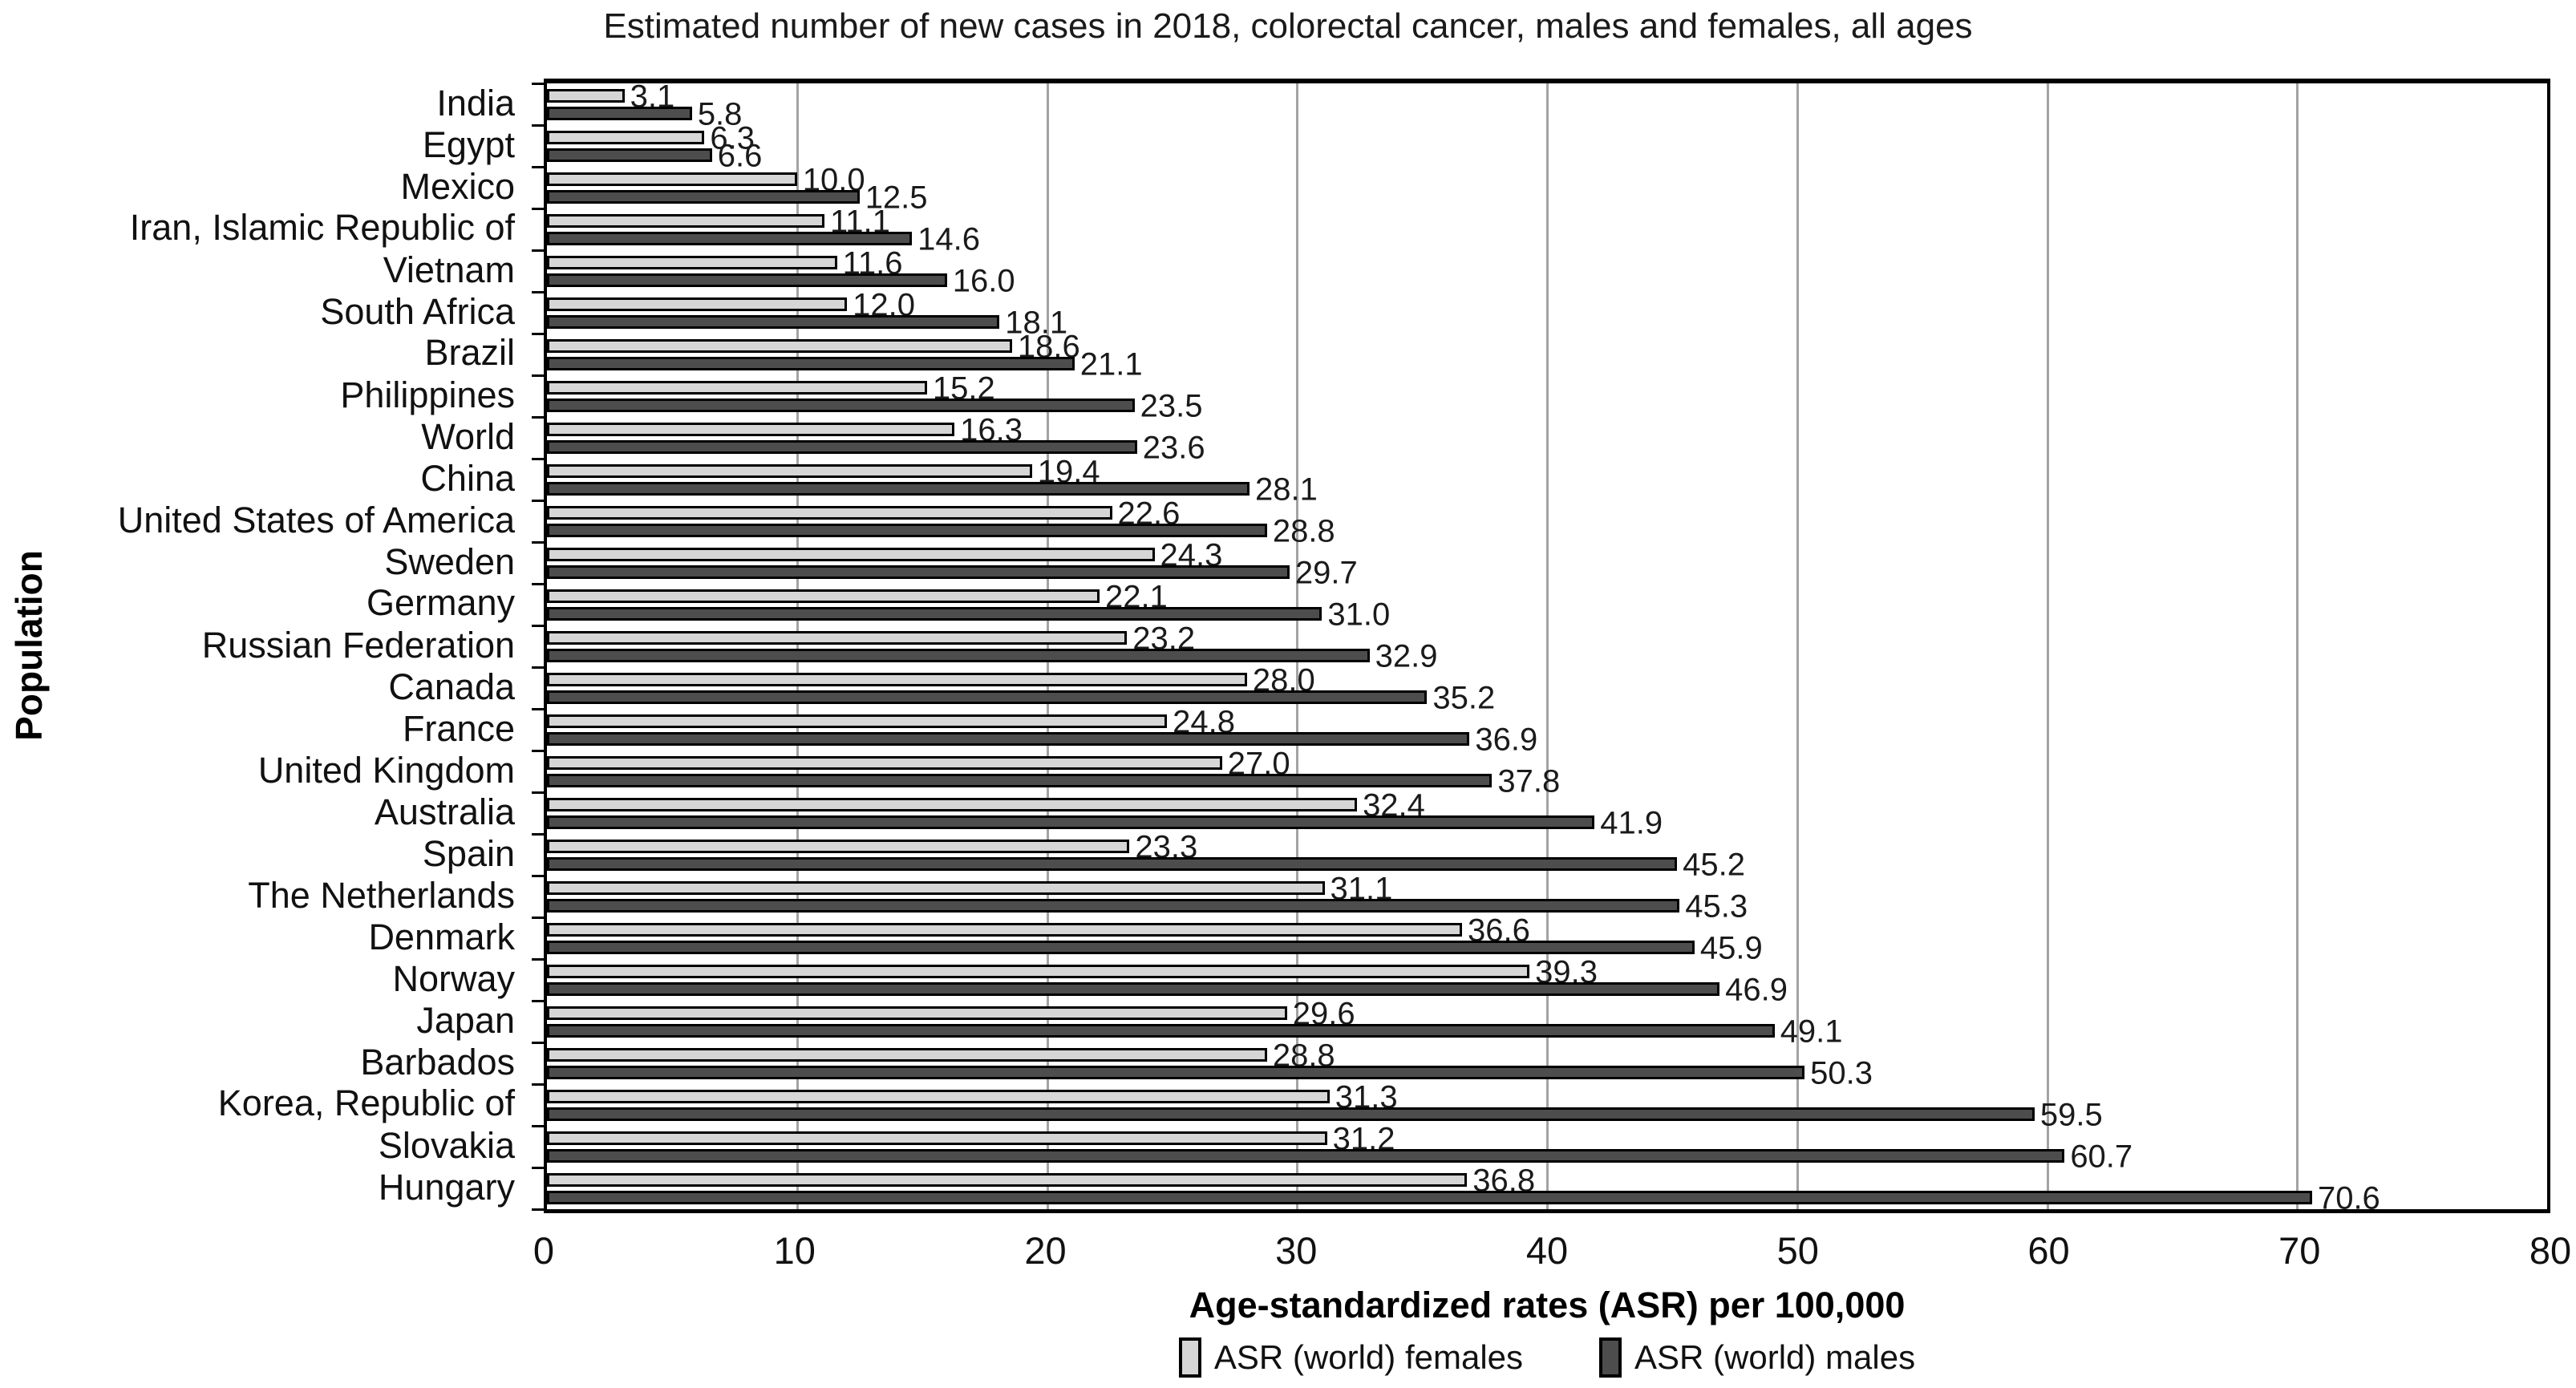 This screenshot has width=2576, height=1388. Describe the element at coordinates (381, 895) in the screenshot. I see `category-label: The Netherlands` at that location.